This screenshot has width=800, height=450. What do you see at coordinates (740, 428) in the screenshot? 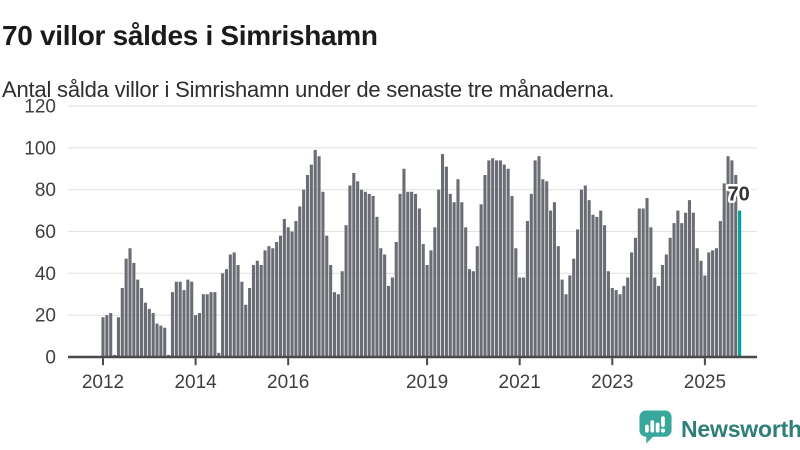
I see `newsworthy-logo-text: Newsworthy` at bounding box center [740, 428].